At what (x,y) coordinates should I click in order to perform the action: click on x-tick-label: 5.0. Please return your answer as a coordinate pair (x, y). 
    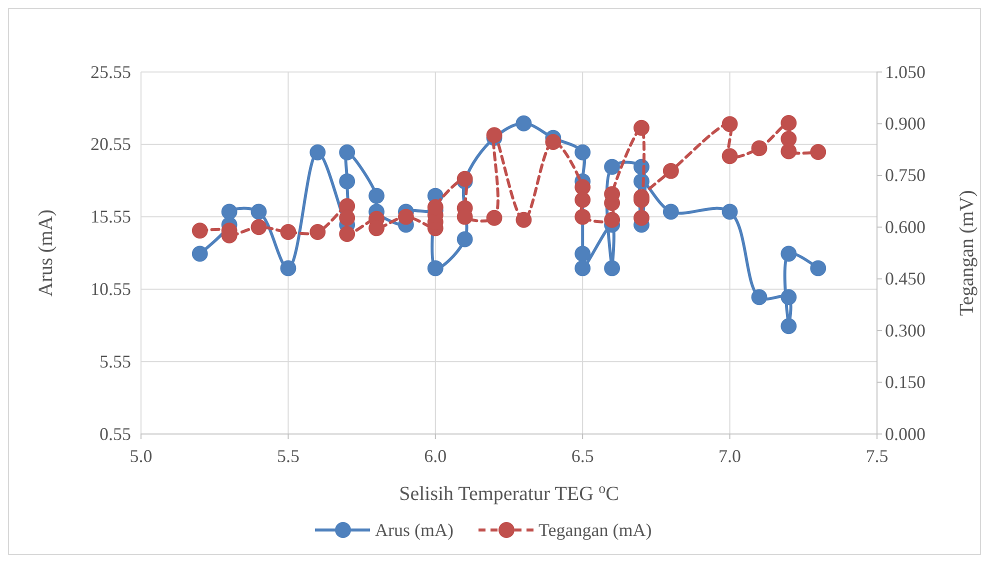
    Looking at the image, I should click on (141, 456).